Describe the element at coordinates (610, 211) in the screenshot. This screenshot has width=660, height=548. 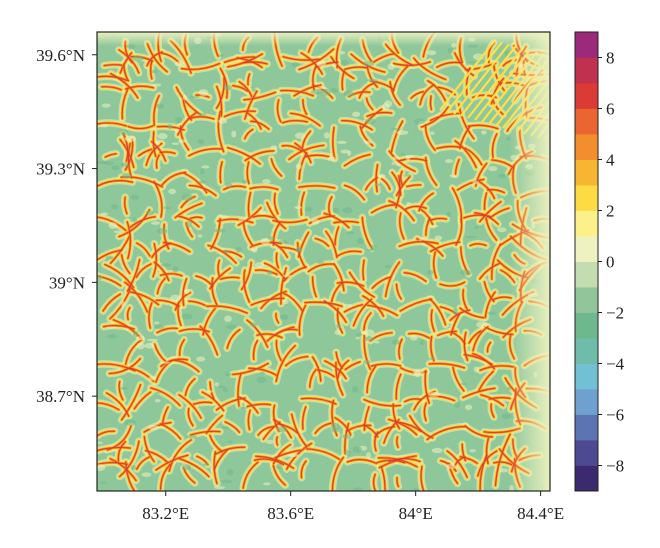
I see `colorbar-tick-label: 2` at that location.